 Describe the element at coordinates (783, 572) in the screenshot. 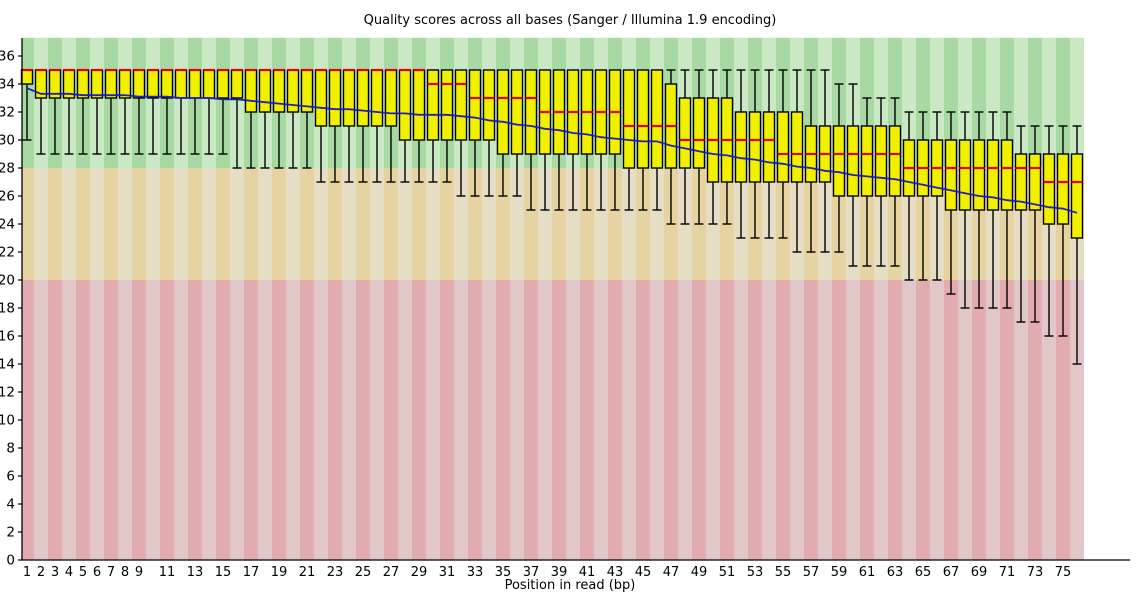

I see `x-tick-label: 55` at that location.